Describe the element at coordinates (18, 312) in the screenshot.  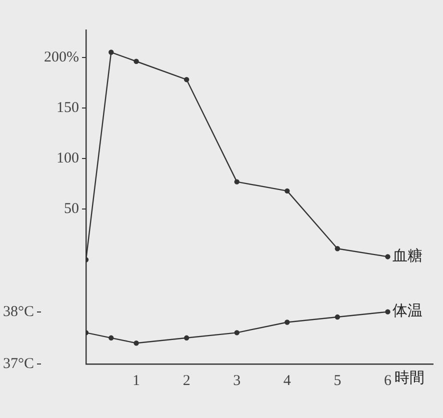
I see `y2-tick-label: 38°C` at that location.